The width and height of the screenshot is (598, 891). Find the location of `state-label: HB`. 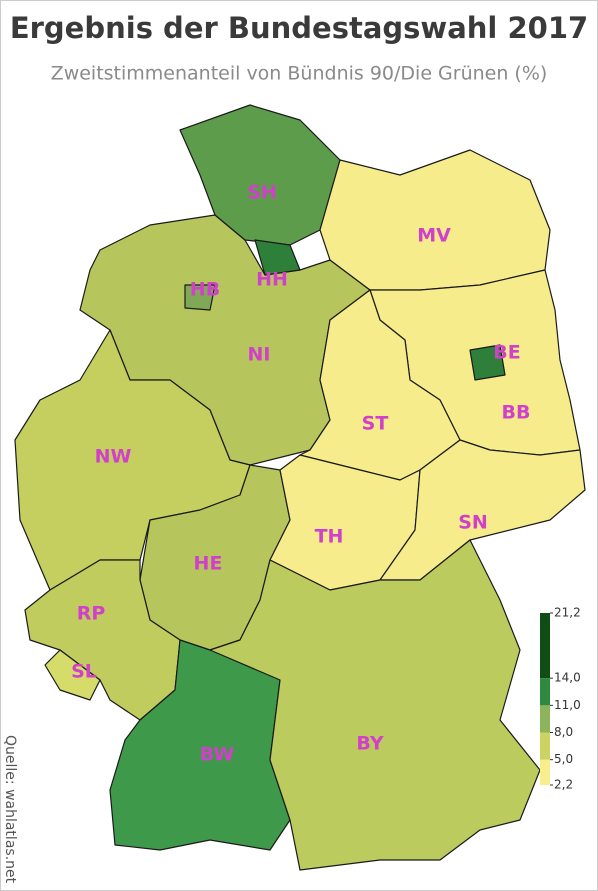

state-label: HB is located at coordinates (205, 290).